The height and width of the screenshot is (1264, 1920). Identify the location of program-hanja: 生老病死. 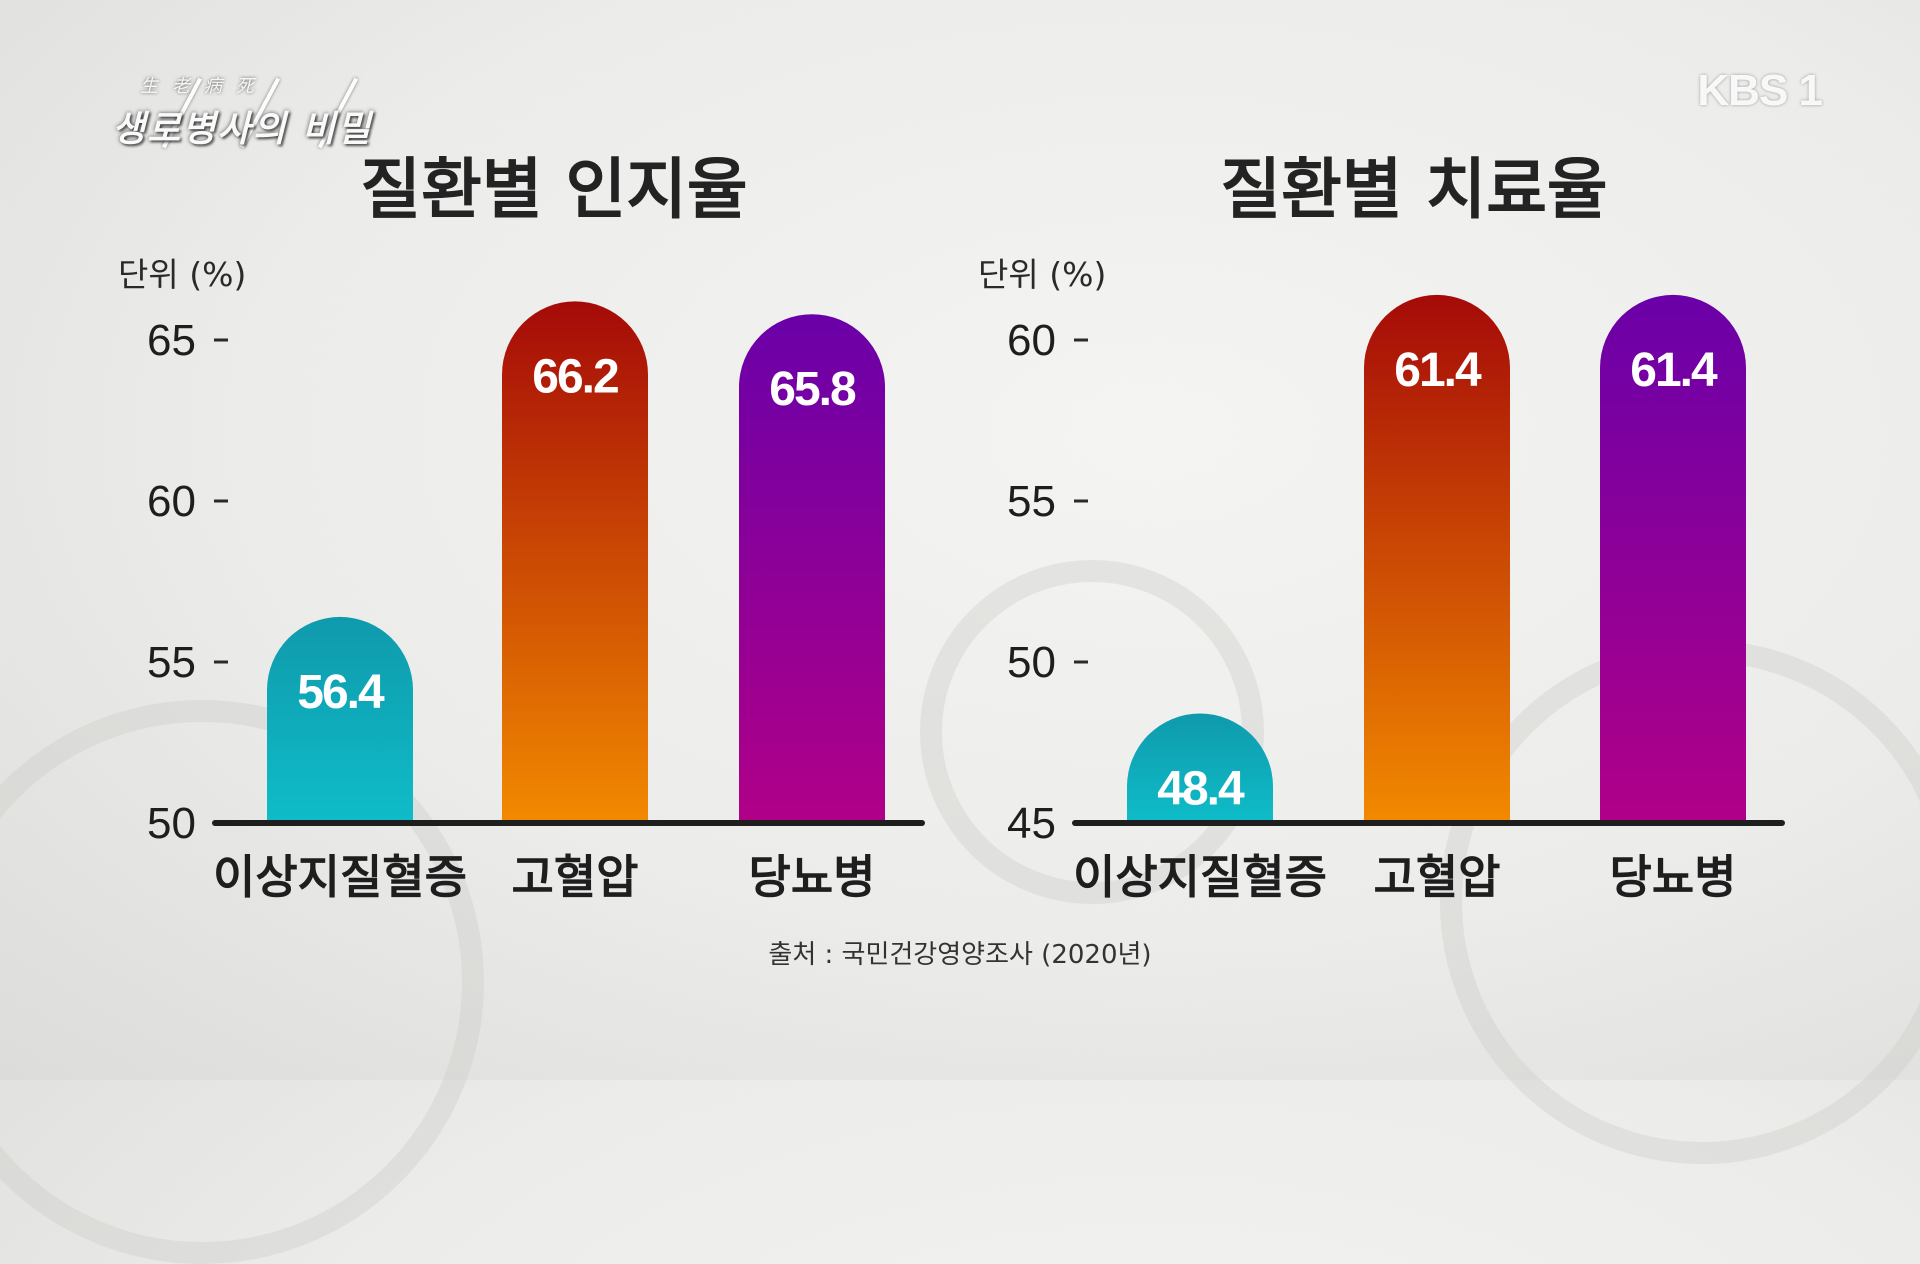
(204, 86).